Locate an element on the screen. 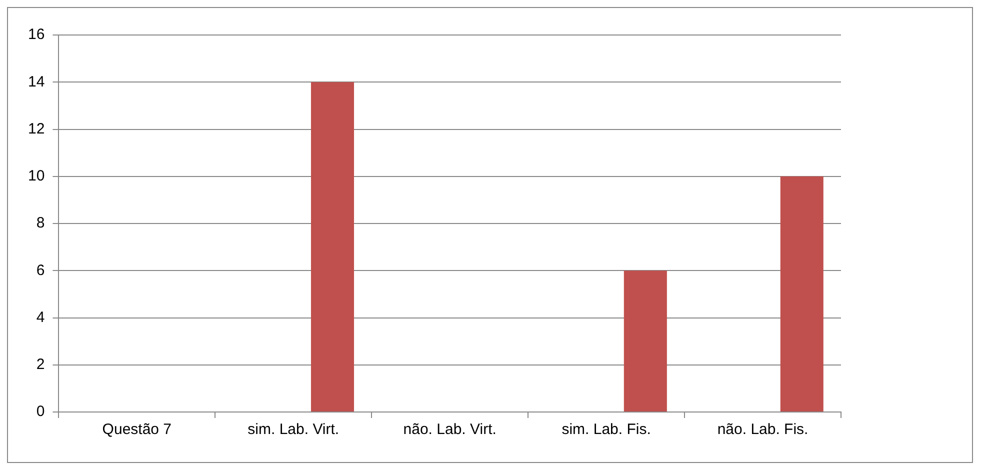 The width and height of the screenshot is (981, 472). y-tick-label: 0 is located at coordinates (40, 411).